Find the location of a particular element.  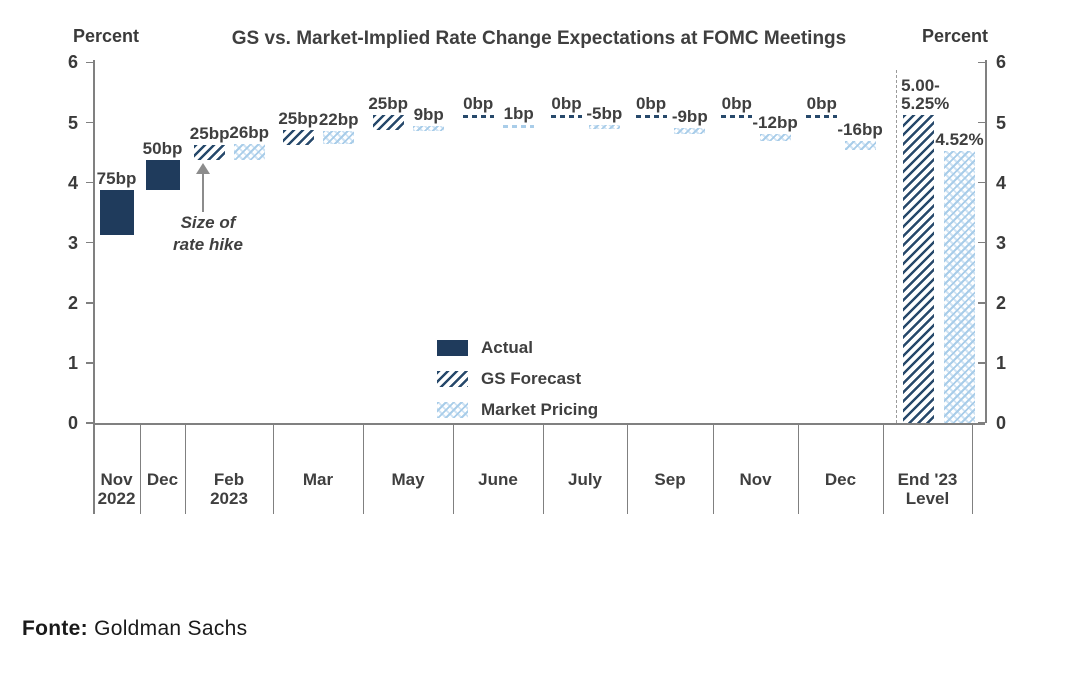

x-axis-label: Mar is located at coordinates (318, 479).